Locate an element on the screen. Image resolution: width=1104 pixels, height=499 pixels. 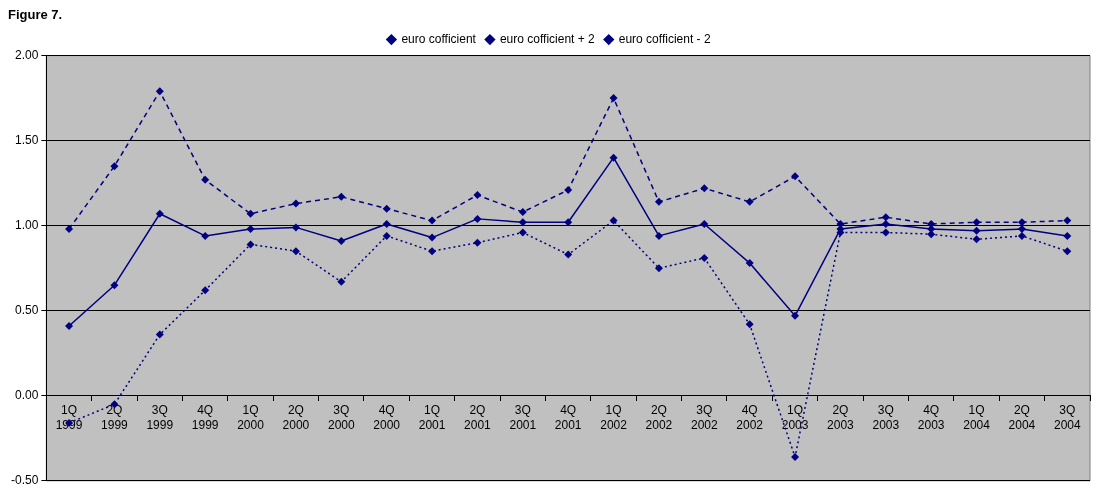
x-tick-label: 1Q 2004 is located at coordinates (977, 417).